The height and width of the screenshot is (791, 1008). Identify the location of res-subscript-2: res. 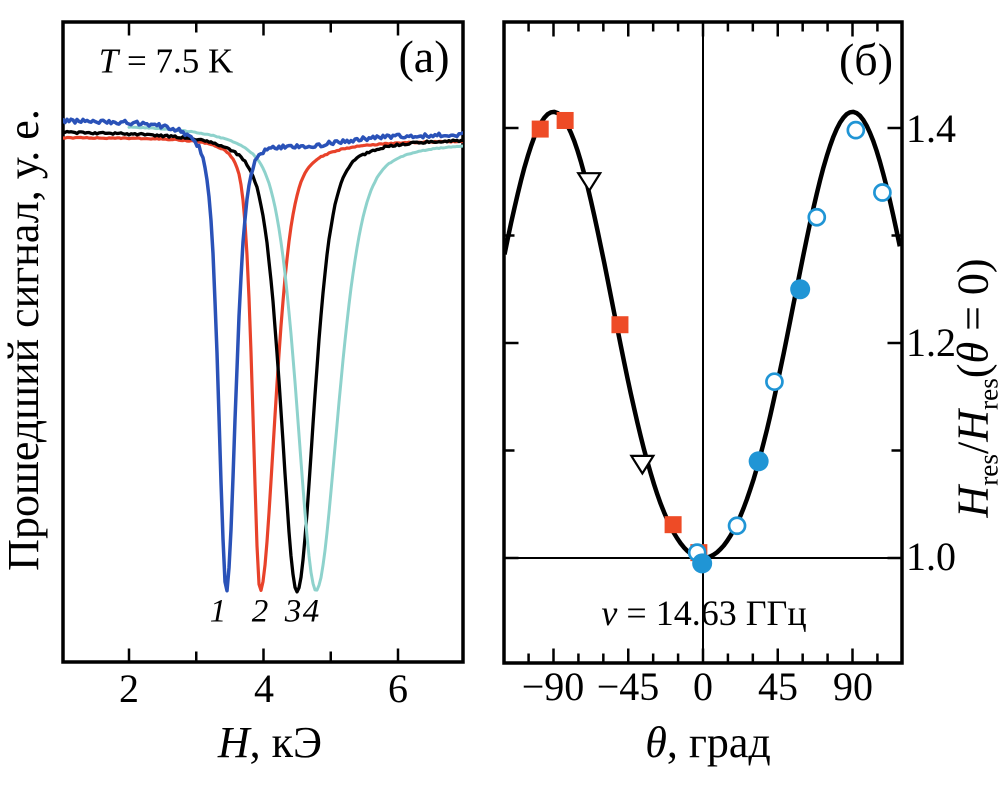
(988, 394).